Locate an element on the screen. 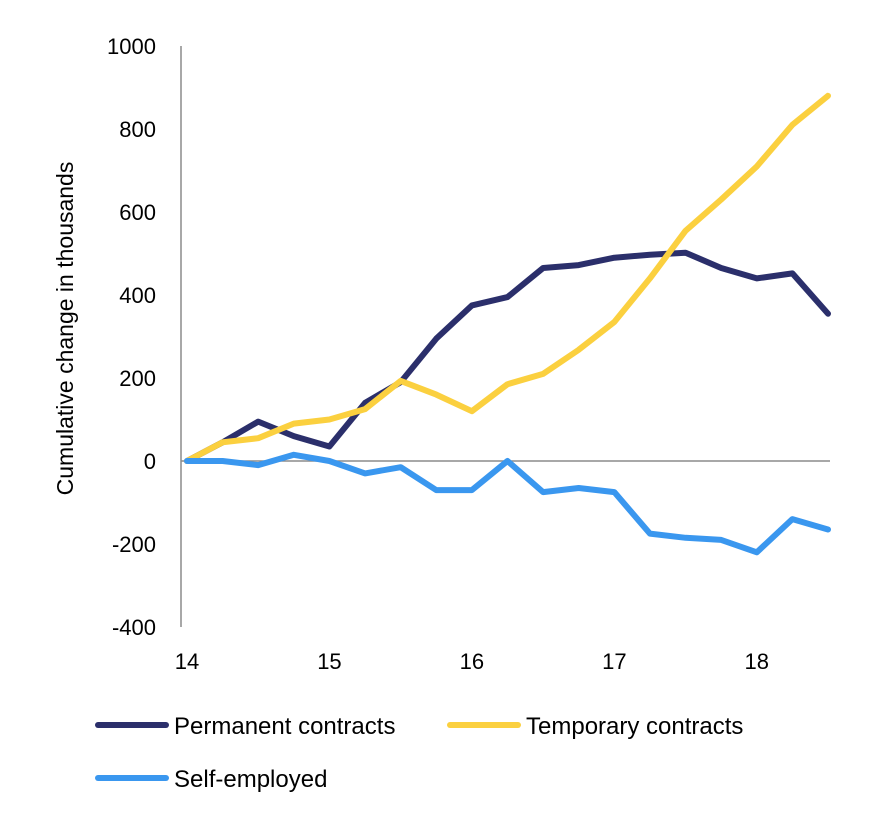  y-tick-label: 800 is located at coordinates (137, 129).